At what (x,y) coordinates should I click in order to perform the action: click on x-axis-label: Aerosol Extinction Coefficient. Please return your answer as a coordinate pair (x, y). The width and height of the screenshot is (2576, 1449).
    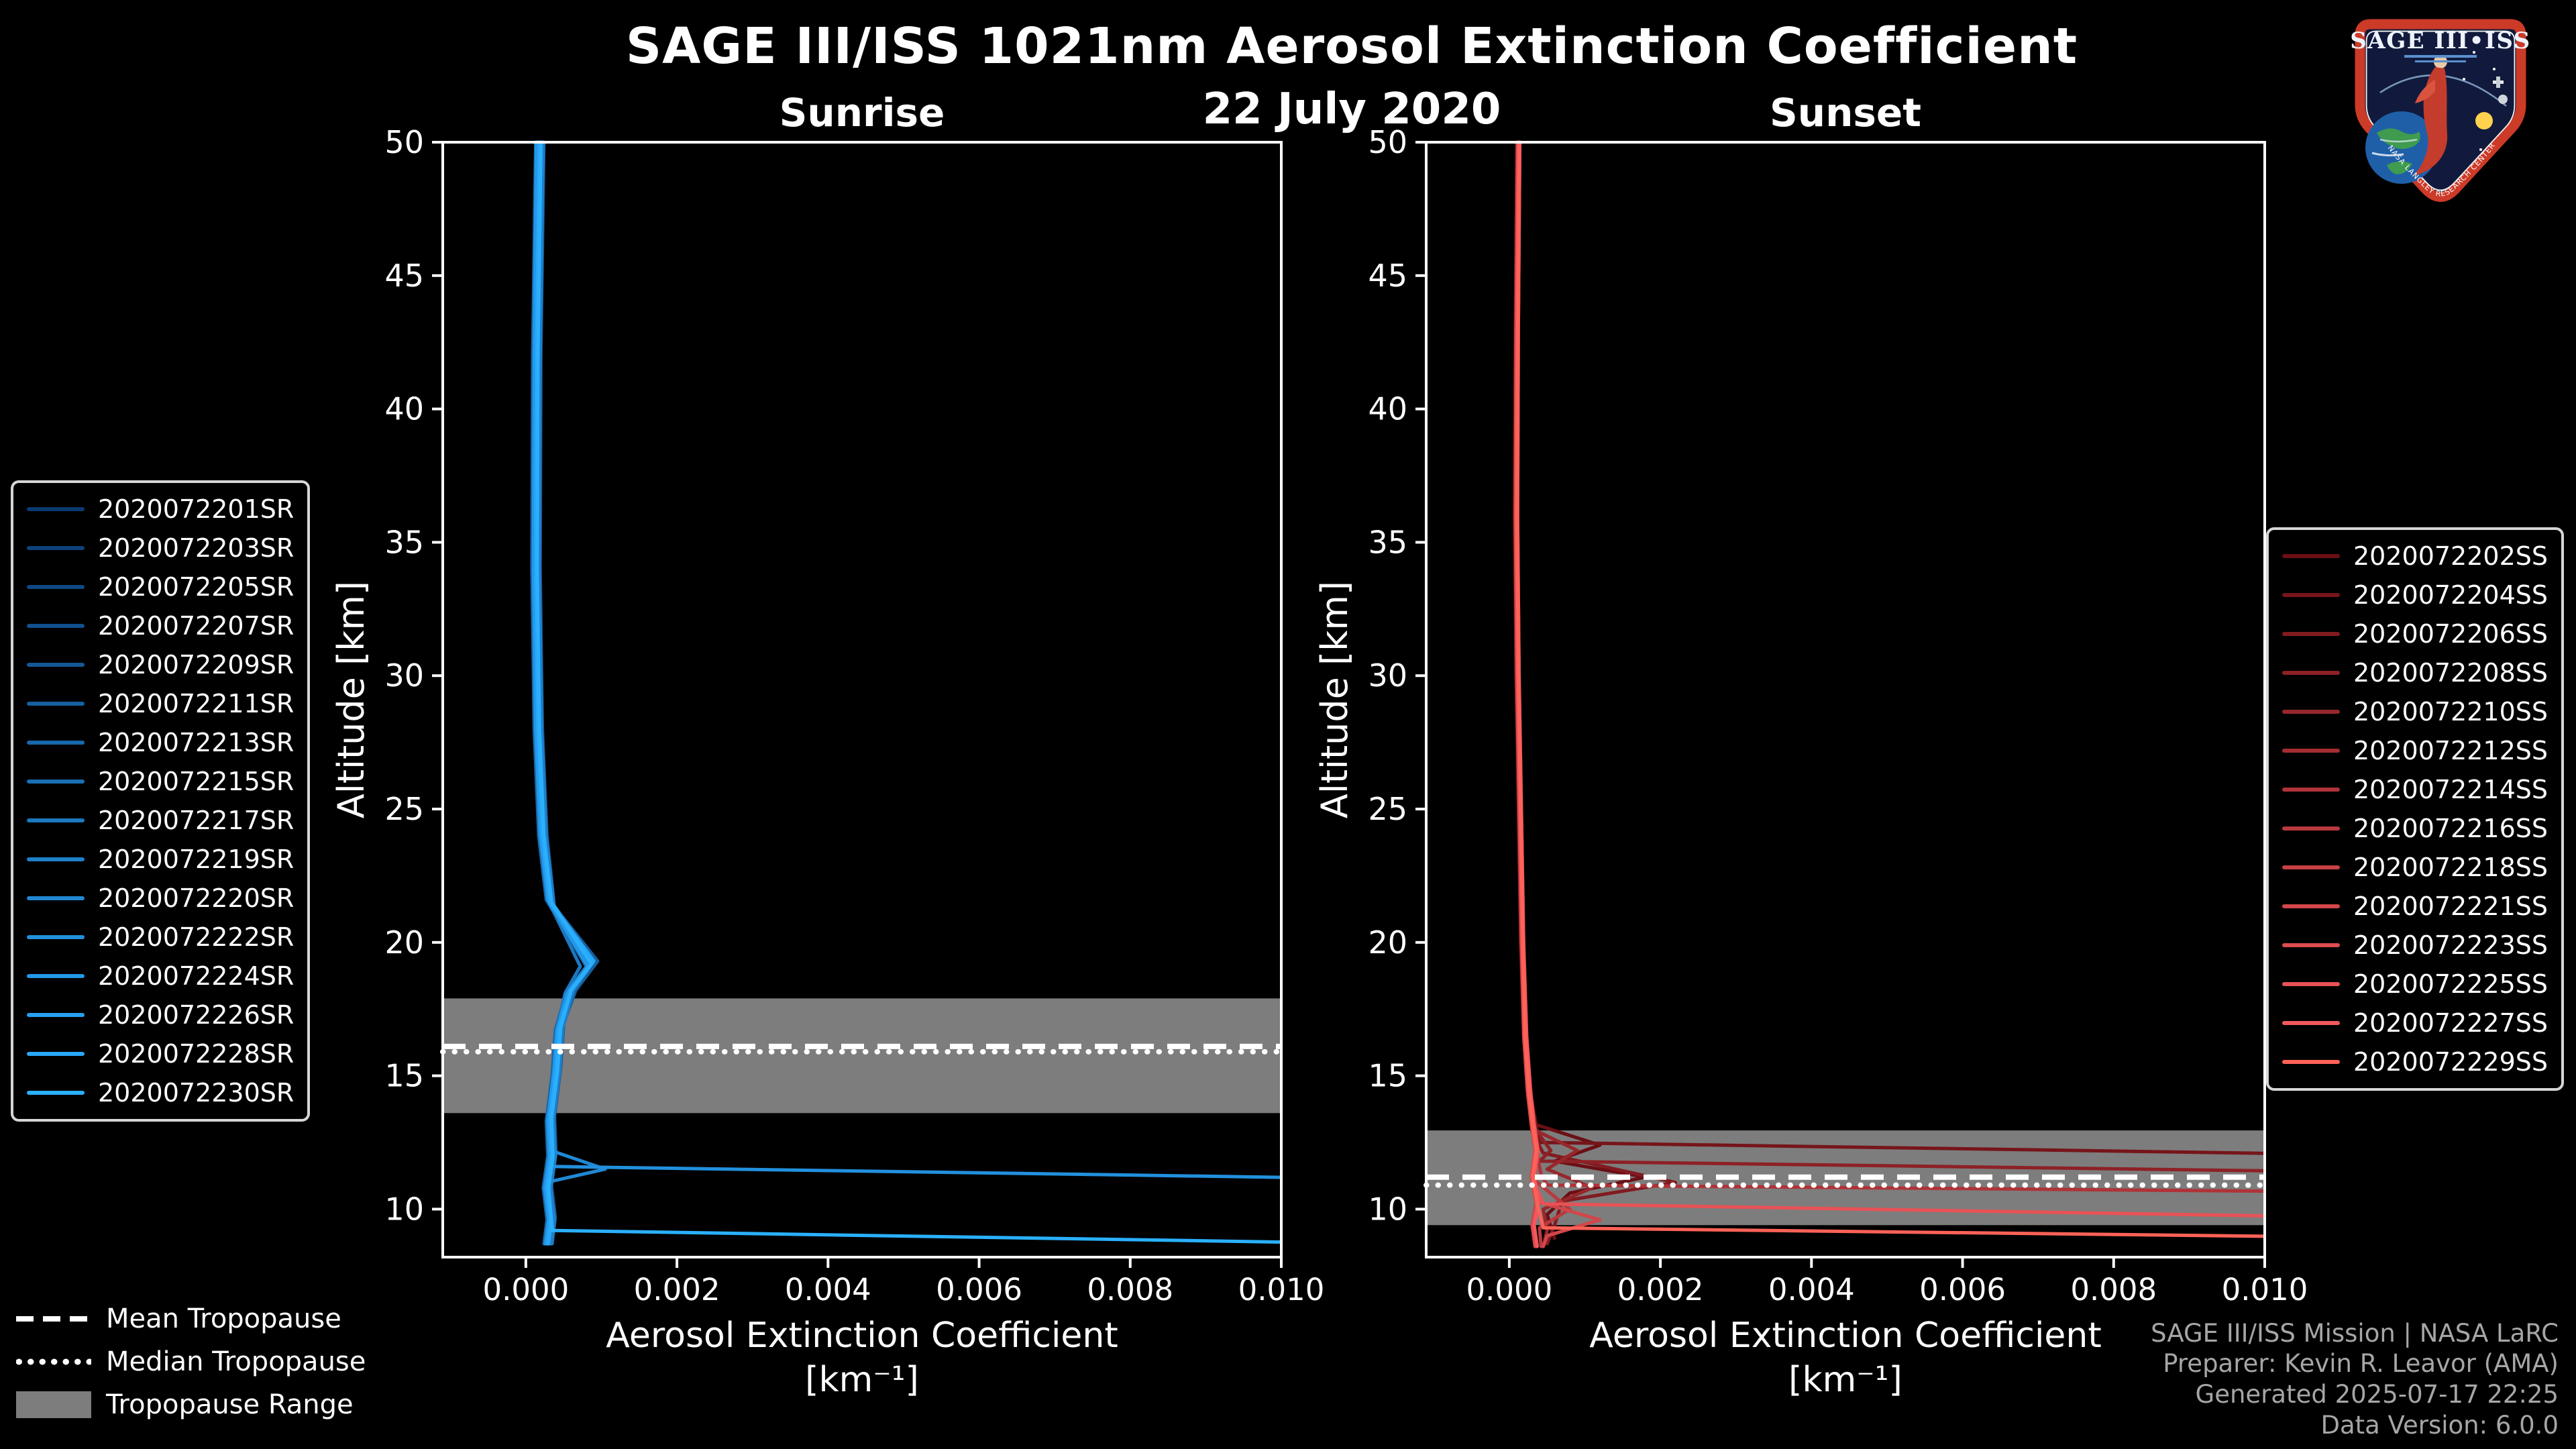
    Looking at the image, I should click on (862, 1336).